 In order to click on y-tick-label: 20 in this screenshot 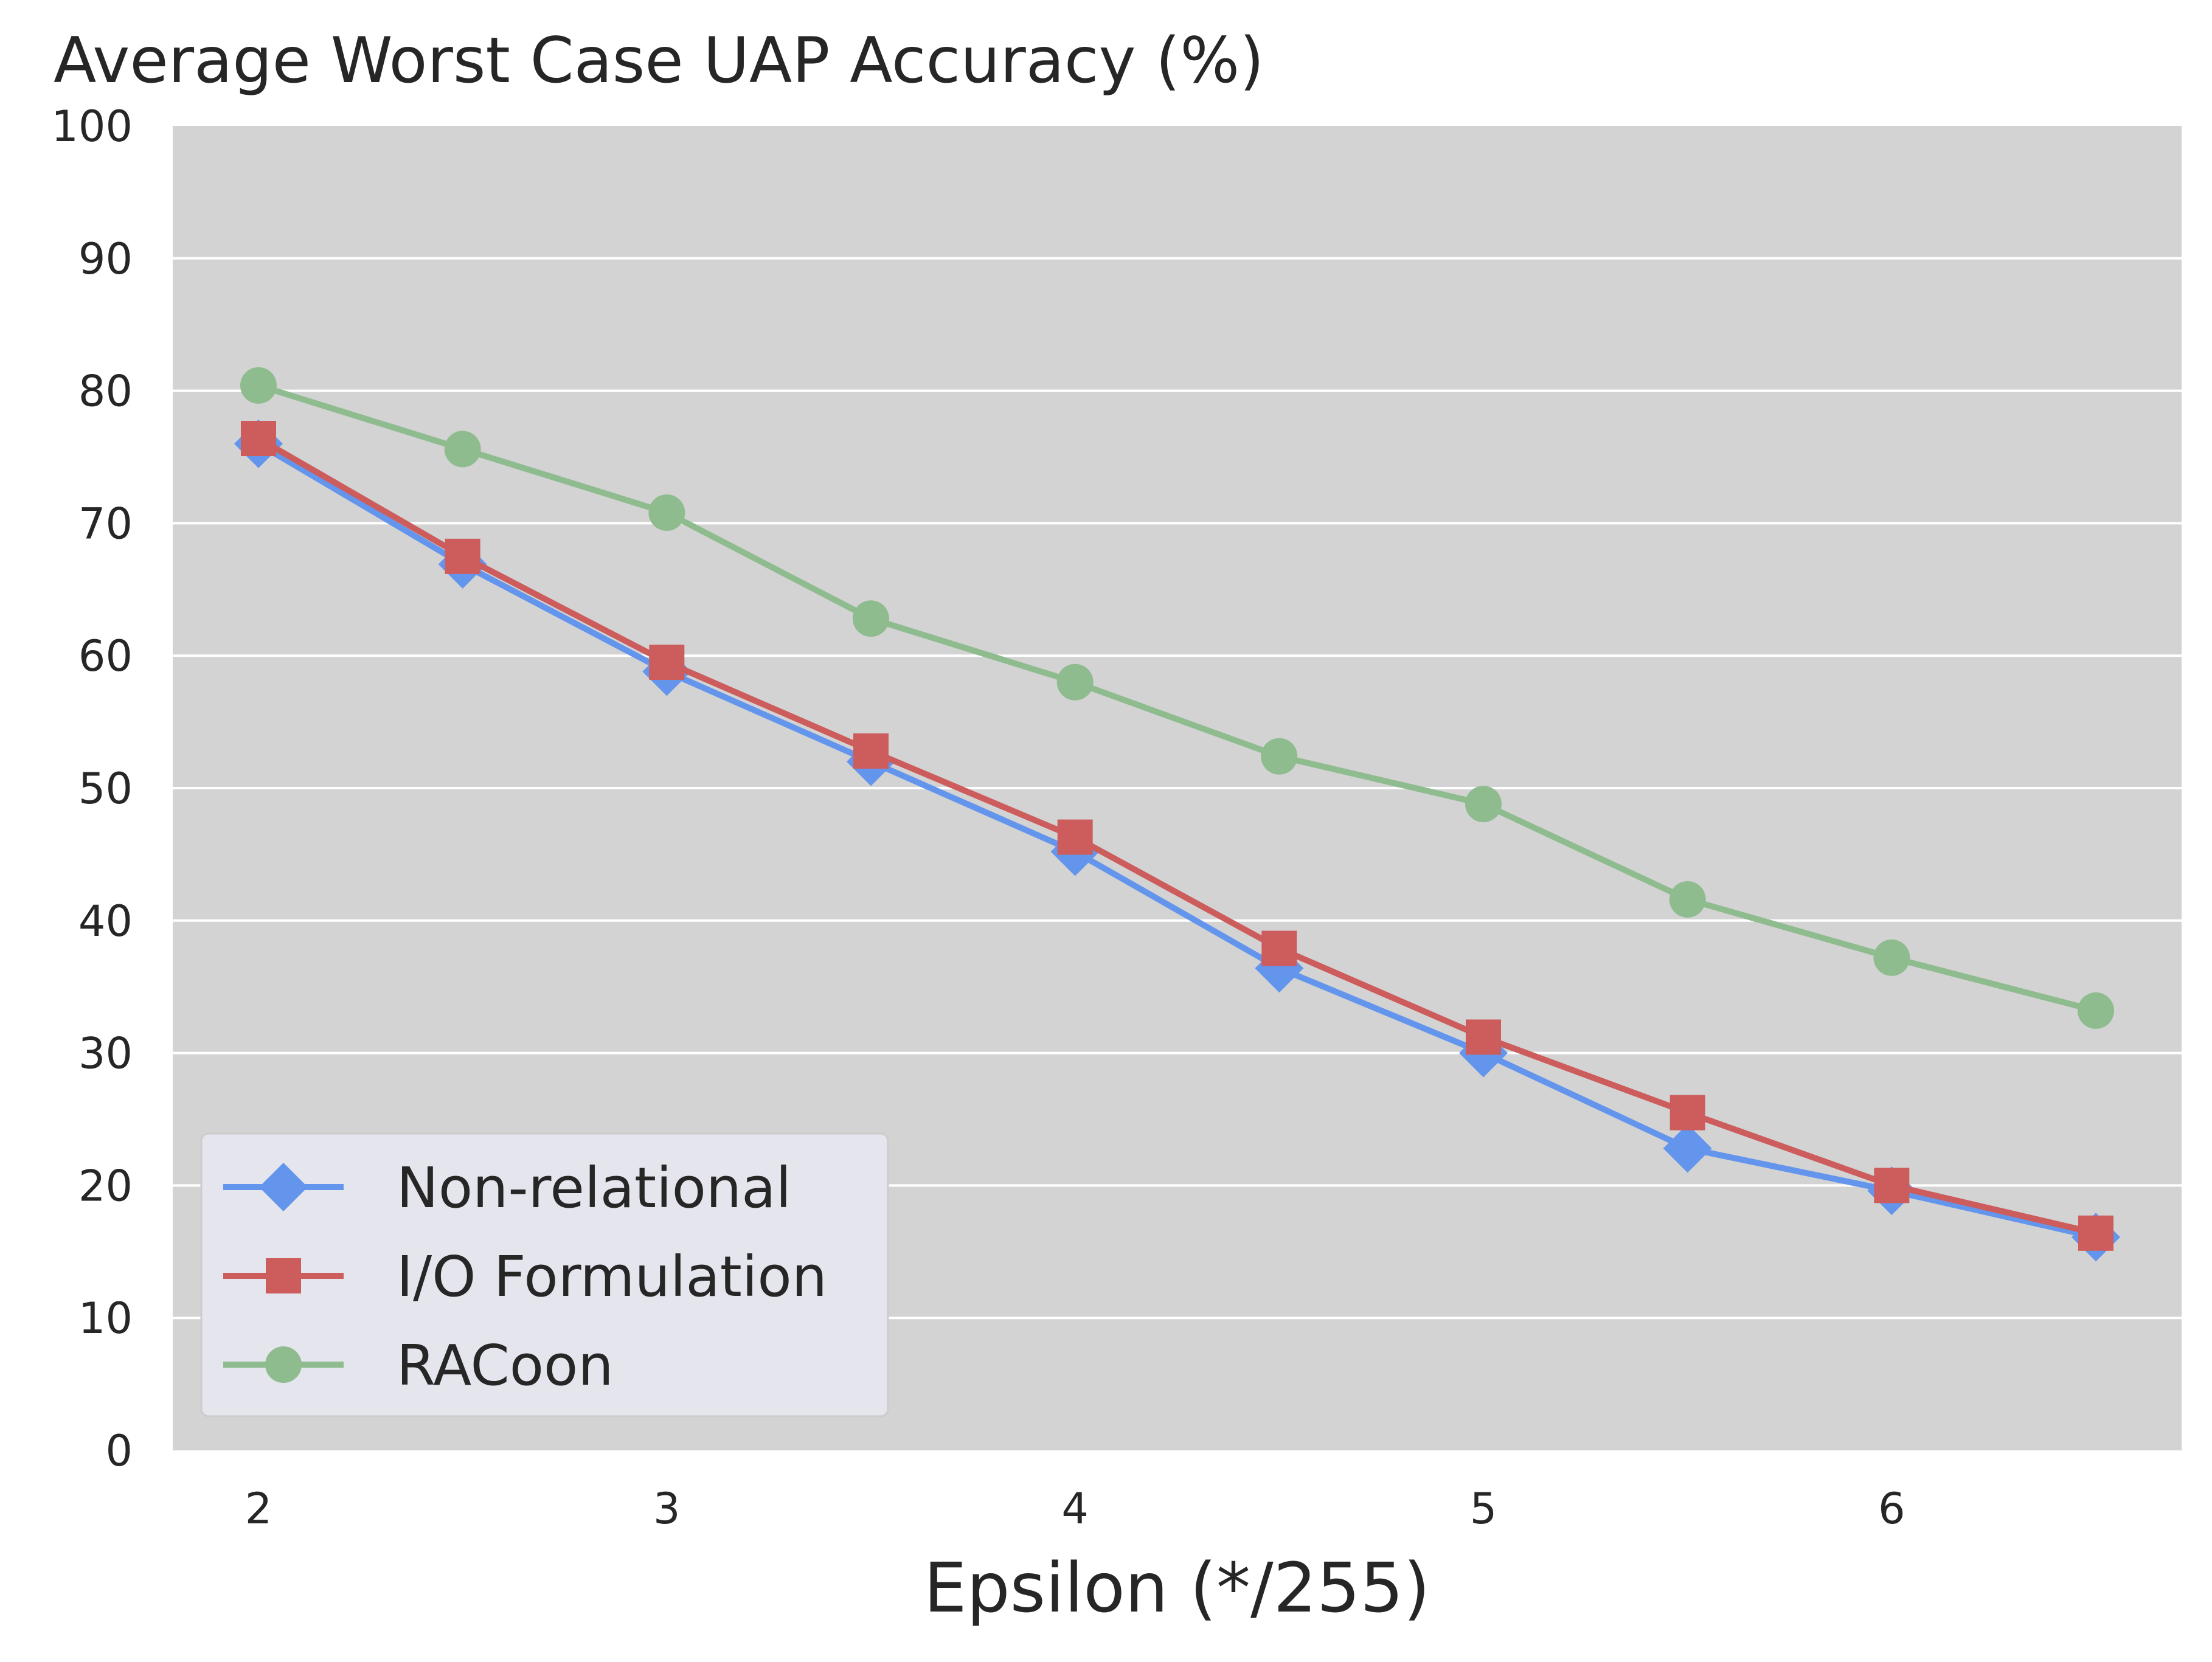, I will do `click(105, 1186)`.